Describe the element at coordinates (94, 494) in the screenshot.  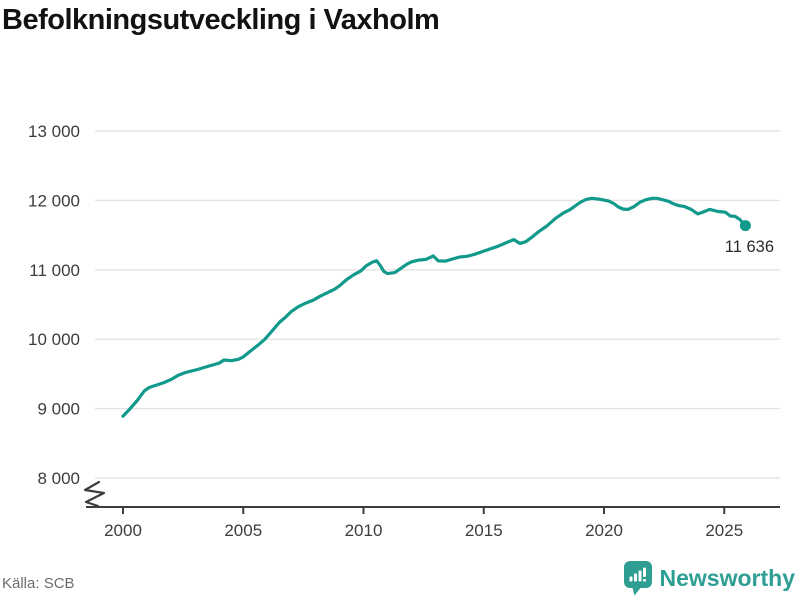
I see `axis-break-zigzag-icon` at that location.